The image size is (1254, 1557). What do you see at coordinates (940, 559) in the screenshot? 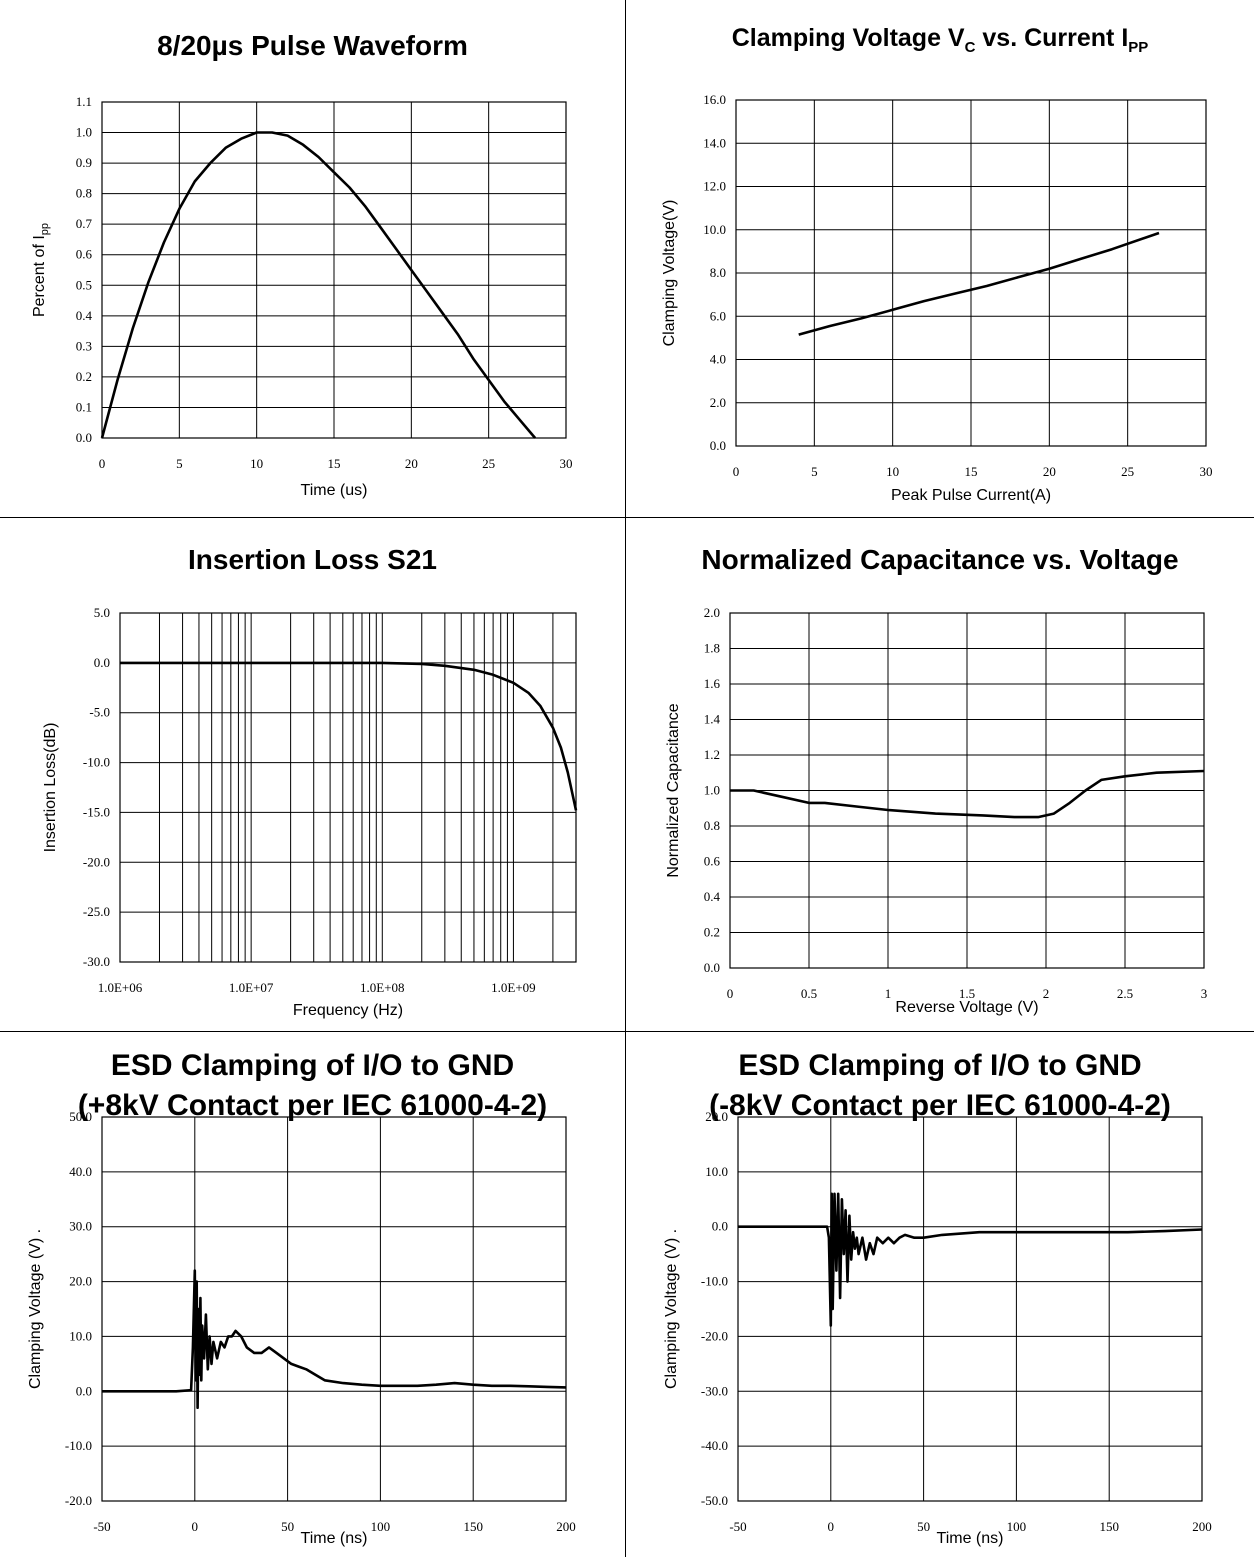
I see `chart-title: Normalized Capacitance vs. Voltage` at bounding box center [940, 559].